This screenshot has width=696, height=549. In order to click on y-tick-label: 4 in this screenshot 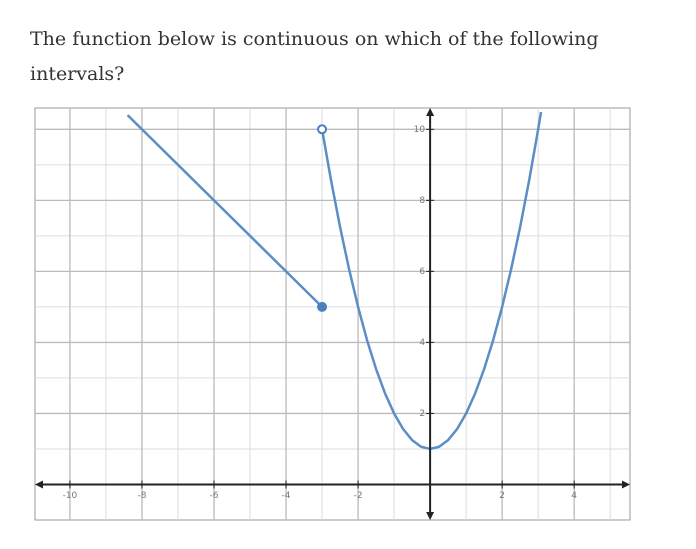, I will do `click(422, 343)`.